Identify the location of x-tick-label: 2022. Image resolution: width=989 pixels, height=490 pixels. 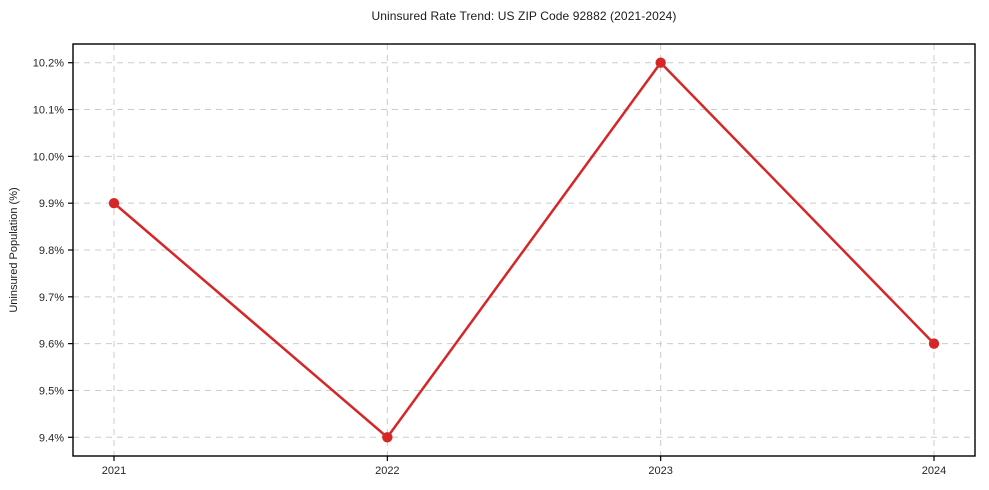
(387, 471).